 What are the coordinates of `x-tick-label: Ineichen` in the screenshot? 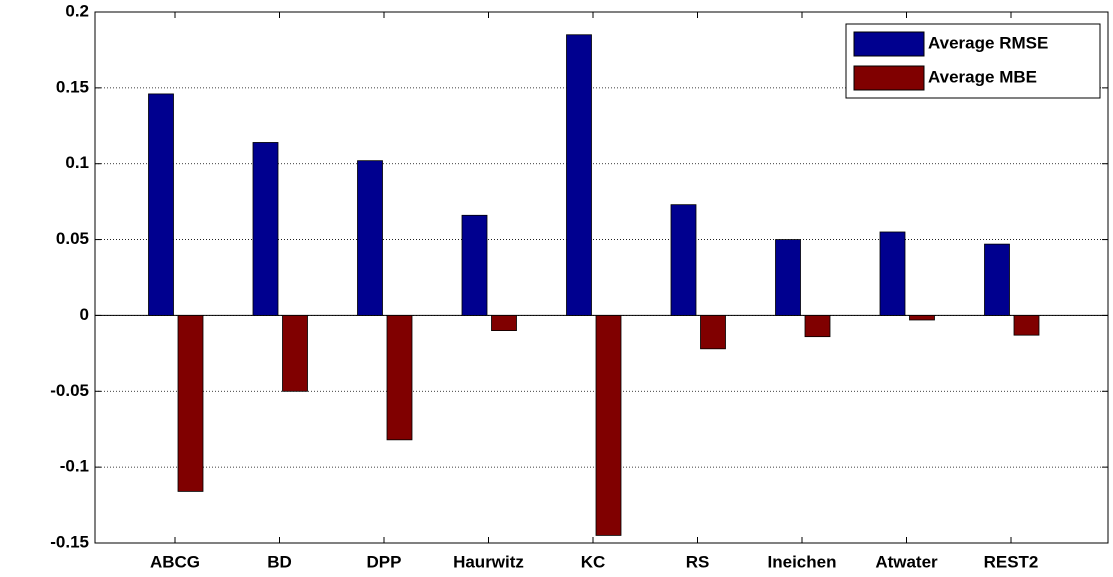 It's located at (802, 561).